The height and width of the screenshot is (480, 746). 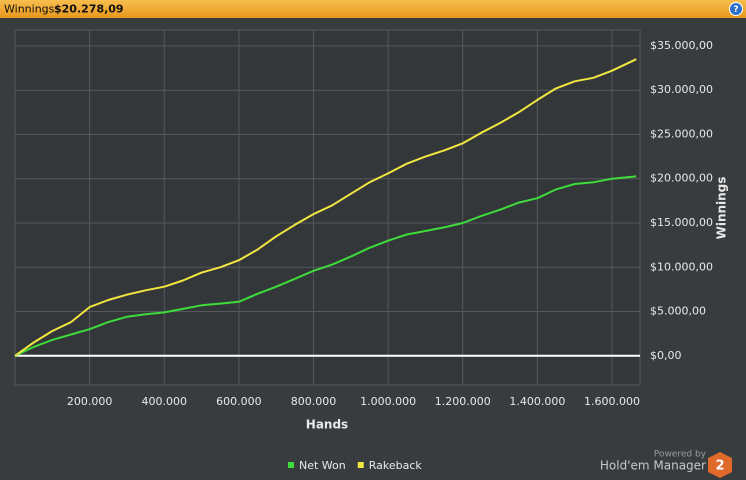 What do you see at coordinates (537, 401) in the screenshot?
I see `x-tick-label: 1.400.000` at bounding box center [537, 401].